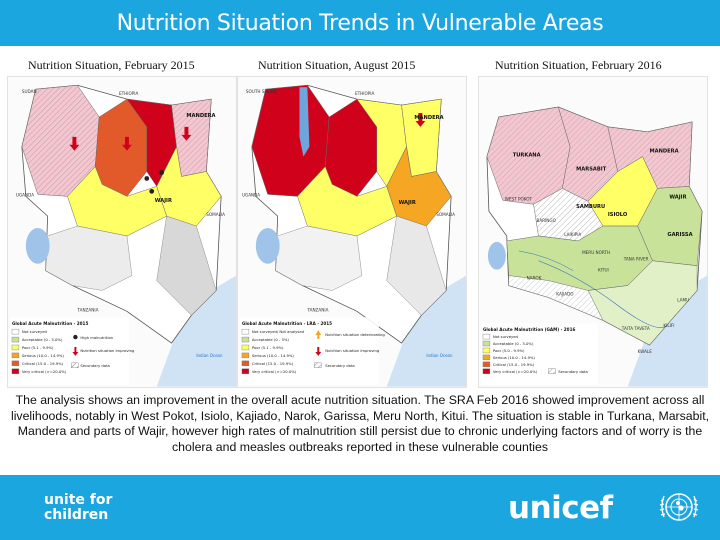 Image resolution: width=720 pixels, height=540 pixels. Describe the element at coordinates (273, 364) in the screenshot. I see `map2-legend-item-4: Critical (15.0 - 19.9%)` at that location.